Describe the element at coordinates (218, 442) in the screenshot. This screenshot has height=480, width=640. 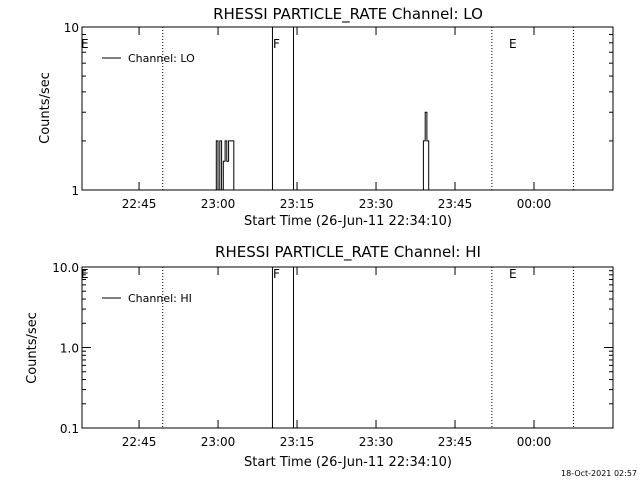
I see `hi-x-tick-label: 23:00` at that location.